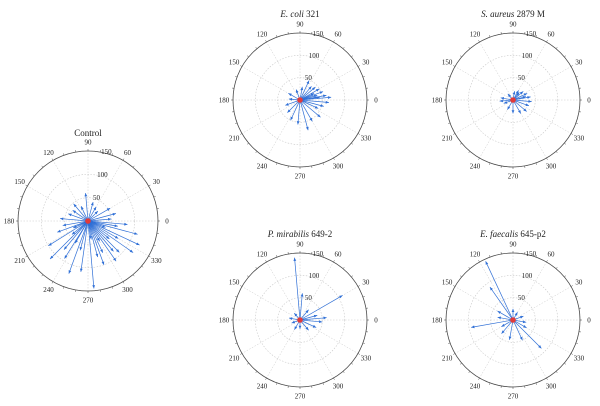 The image size is (600, 406). I want to click on plot-title: P. mirabilis 649-2, so click(300, 234).